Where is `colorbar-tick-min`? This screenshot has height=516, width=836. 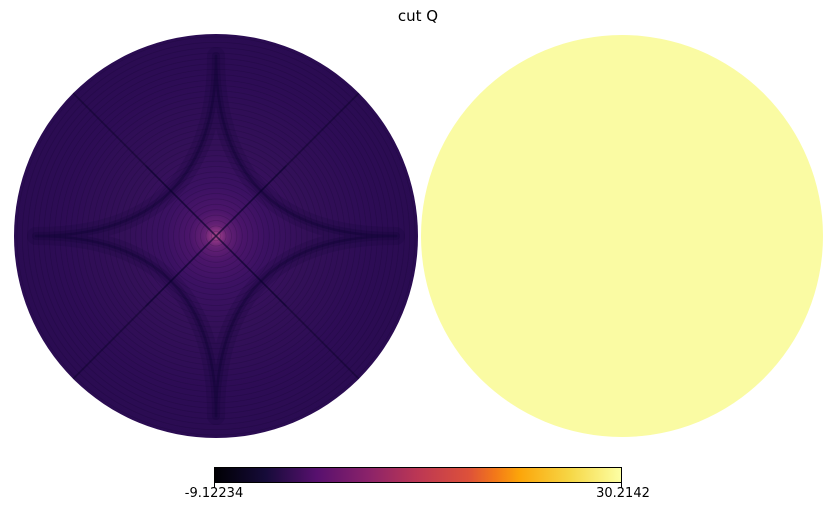
colorbar-tick-min is located at coordinates (214, 485).